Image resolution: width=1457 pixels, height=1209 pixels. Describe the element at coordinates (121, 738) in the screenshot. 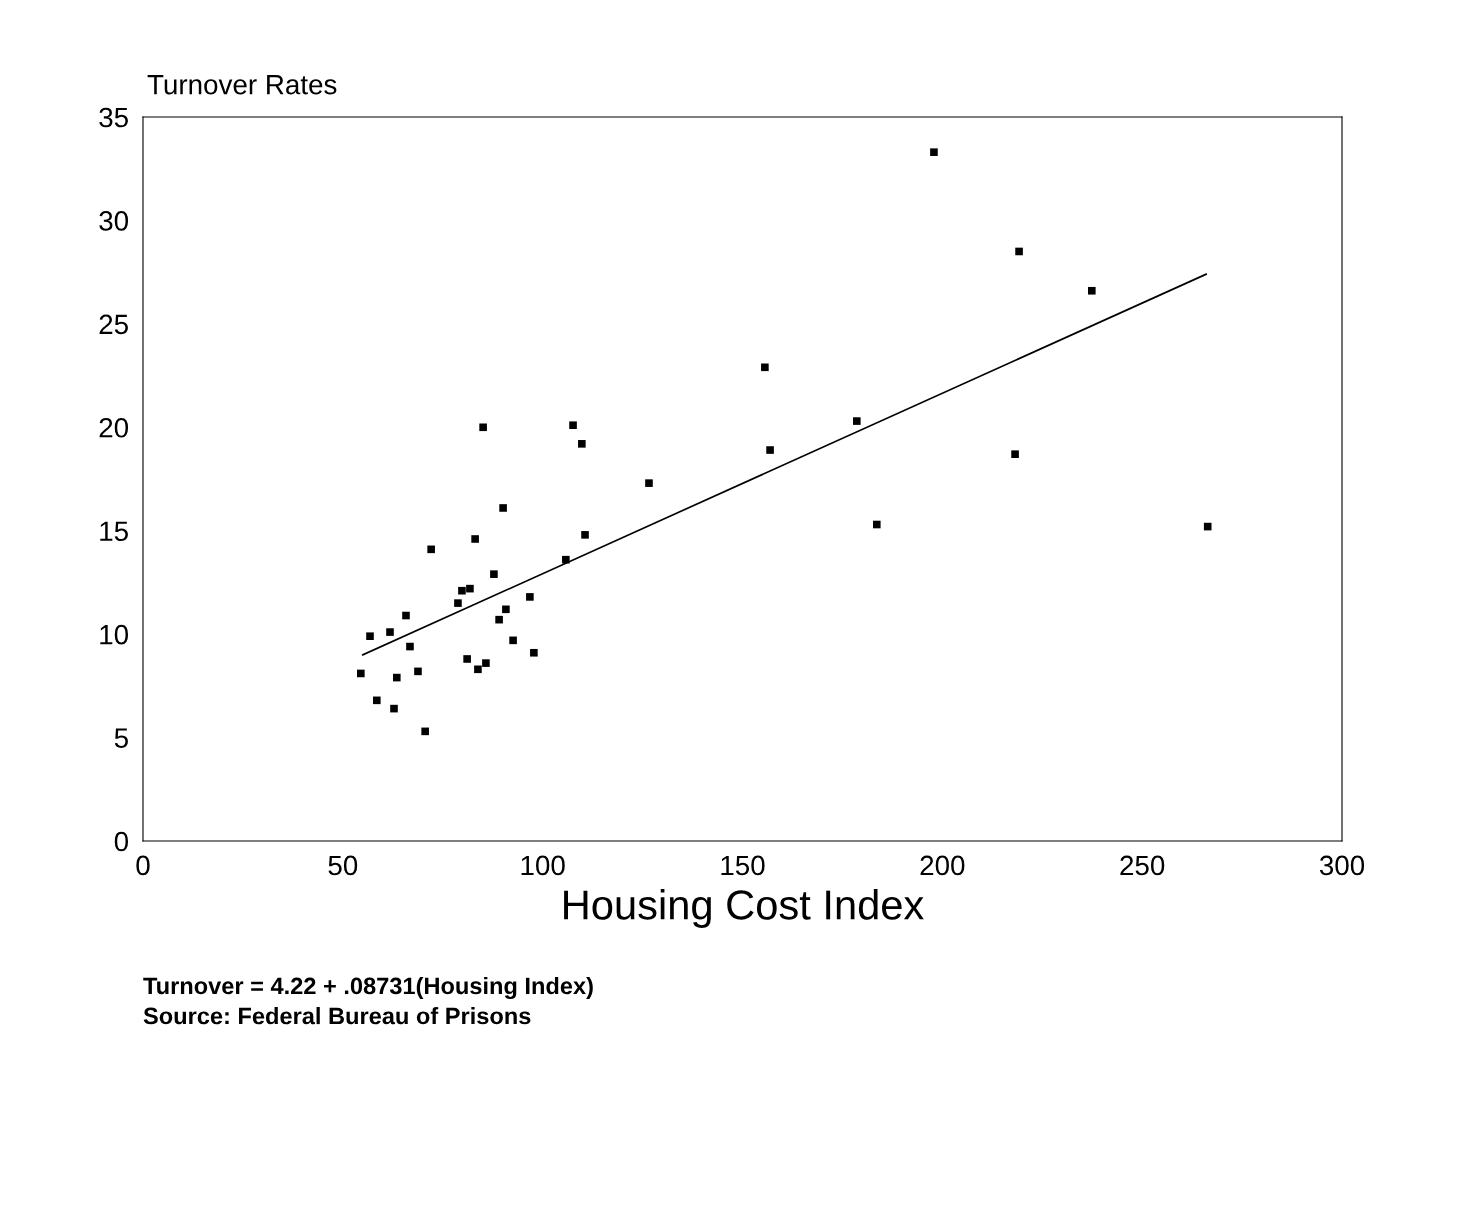

I see `y-tick-label: 5` at that location.